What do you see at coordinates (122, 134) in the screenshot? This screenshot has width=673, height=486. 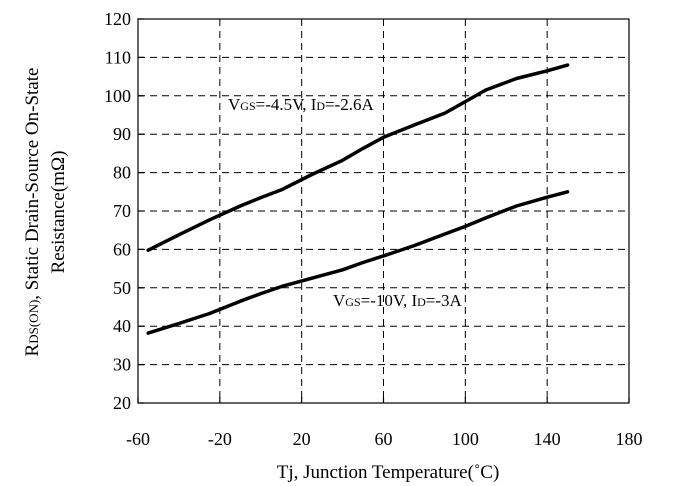 I see `y-tick-label: 90` at bounding box center [122, 134].